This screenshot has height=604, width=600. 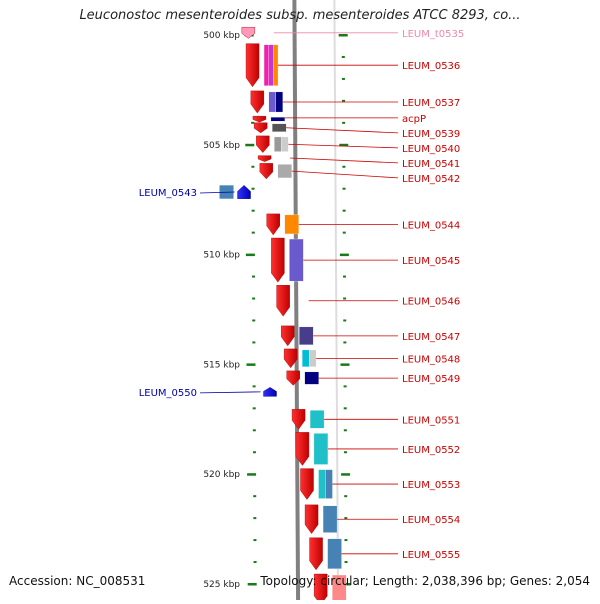 What do you see at coordinates (221, 256) in the screenshot?
I see `axis-tick-label: 510 kbp` at bounding box center [221, 256].